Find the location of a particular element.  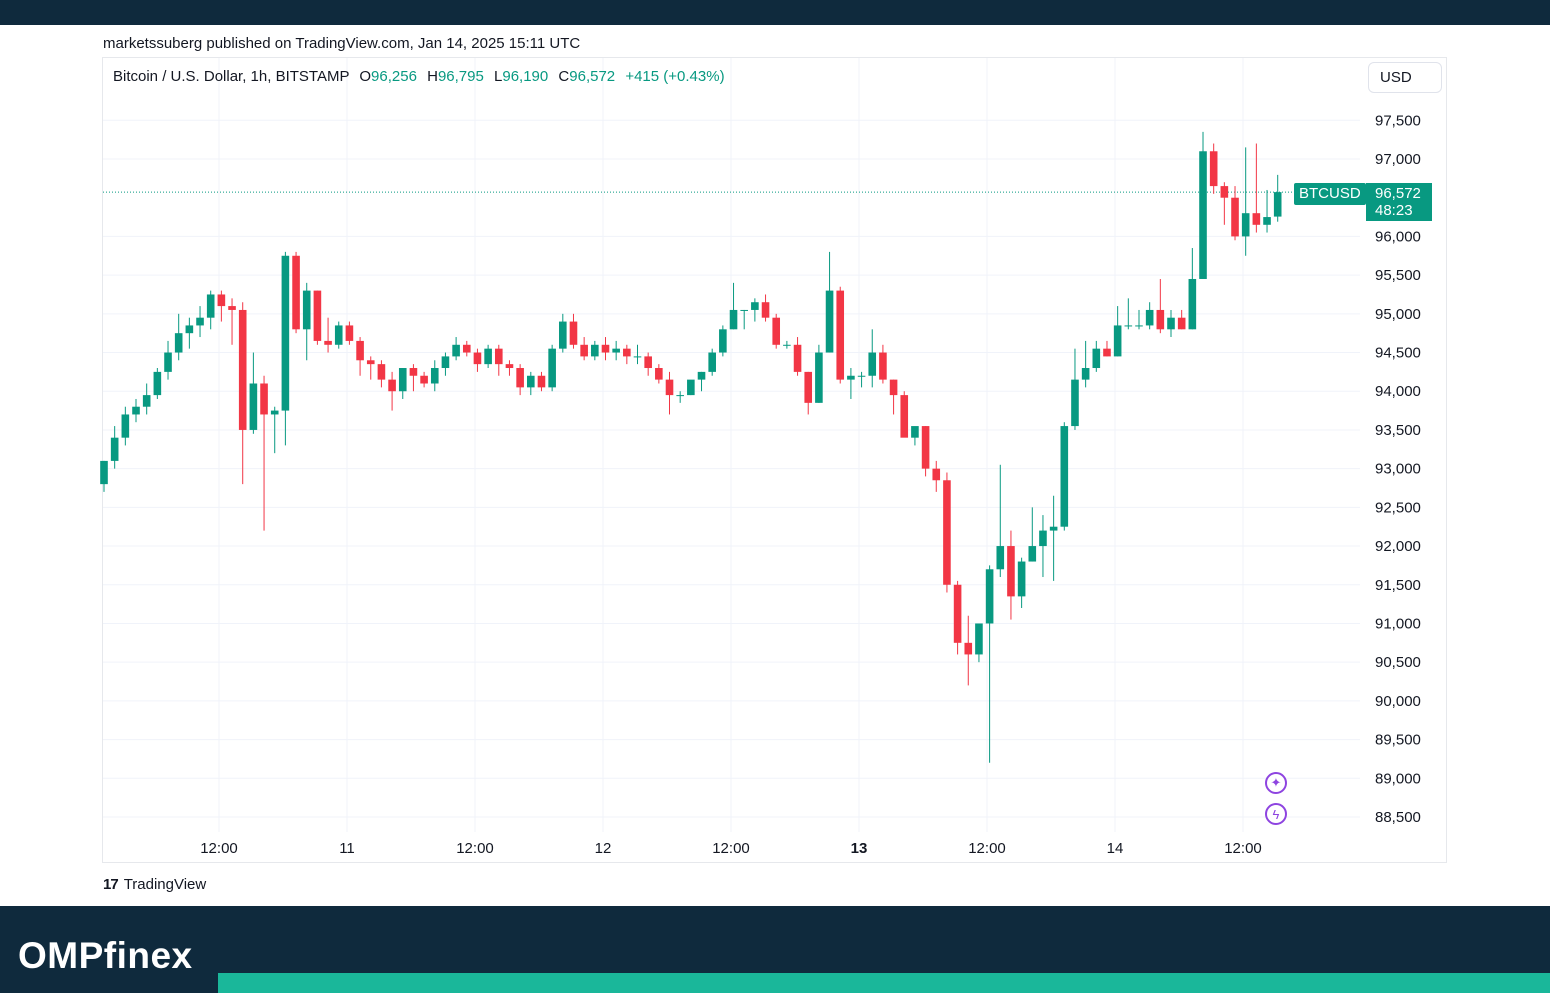

bar-countdown: 48:23 is located at coordinates (1394, 210).